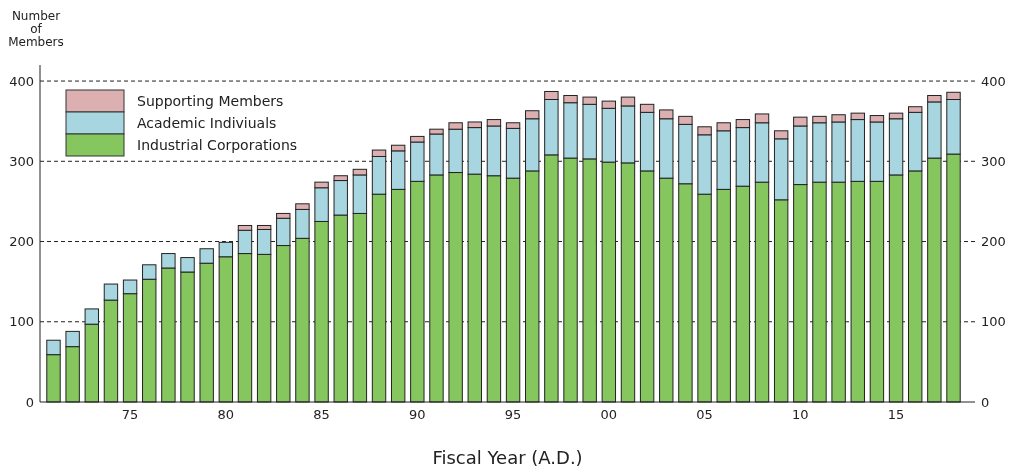  What do you see at coordinates (226, 414) in the screenshot?
I see `x-tick-label: 80` at bounding box center [226, 414].